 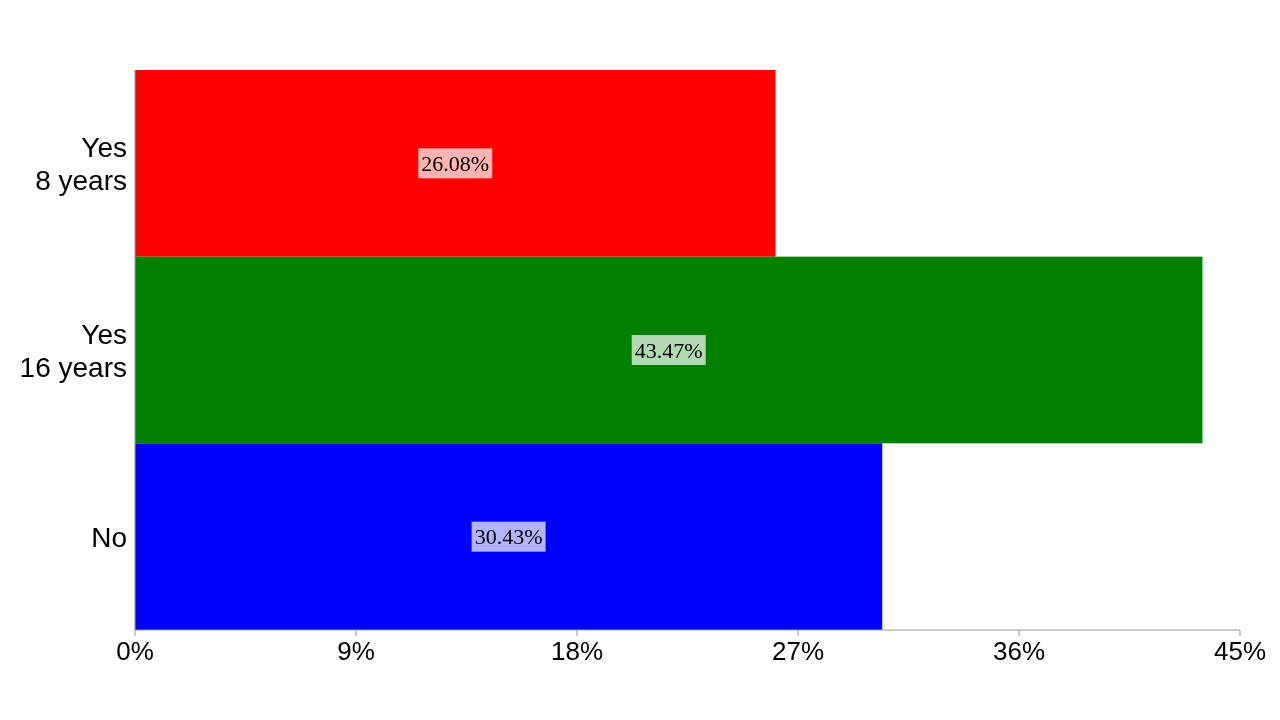 What do you see at coordinates (109, 537) in the screenshot?
I see `y-tick-label: No` at bounding box center [109, 537].